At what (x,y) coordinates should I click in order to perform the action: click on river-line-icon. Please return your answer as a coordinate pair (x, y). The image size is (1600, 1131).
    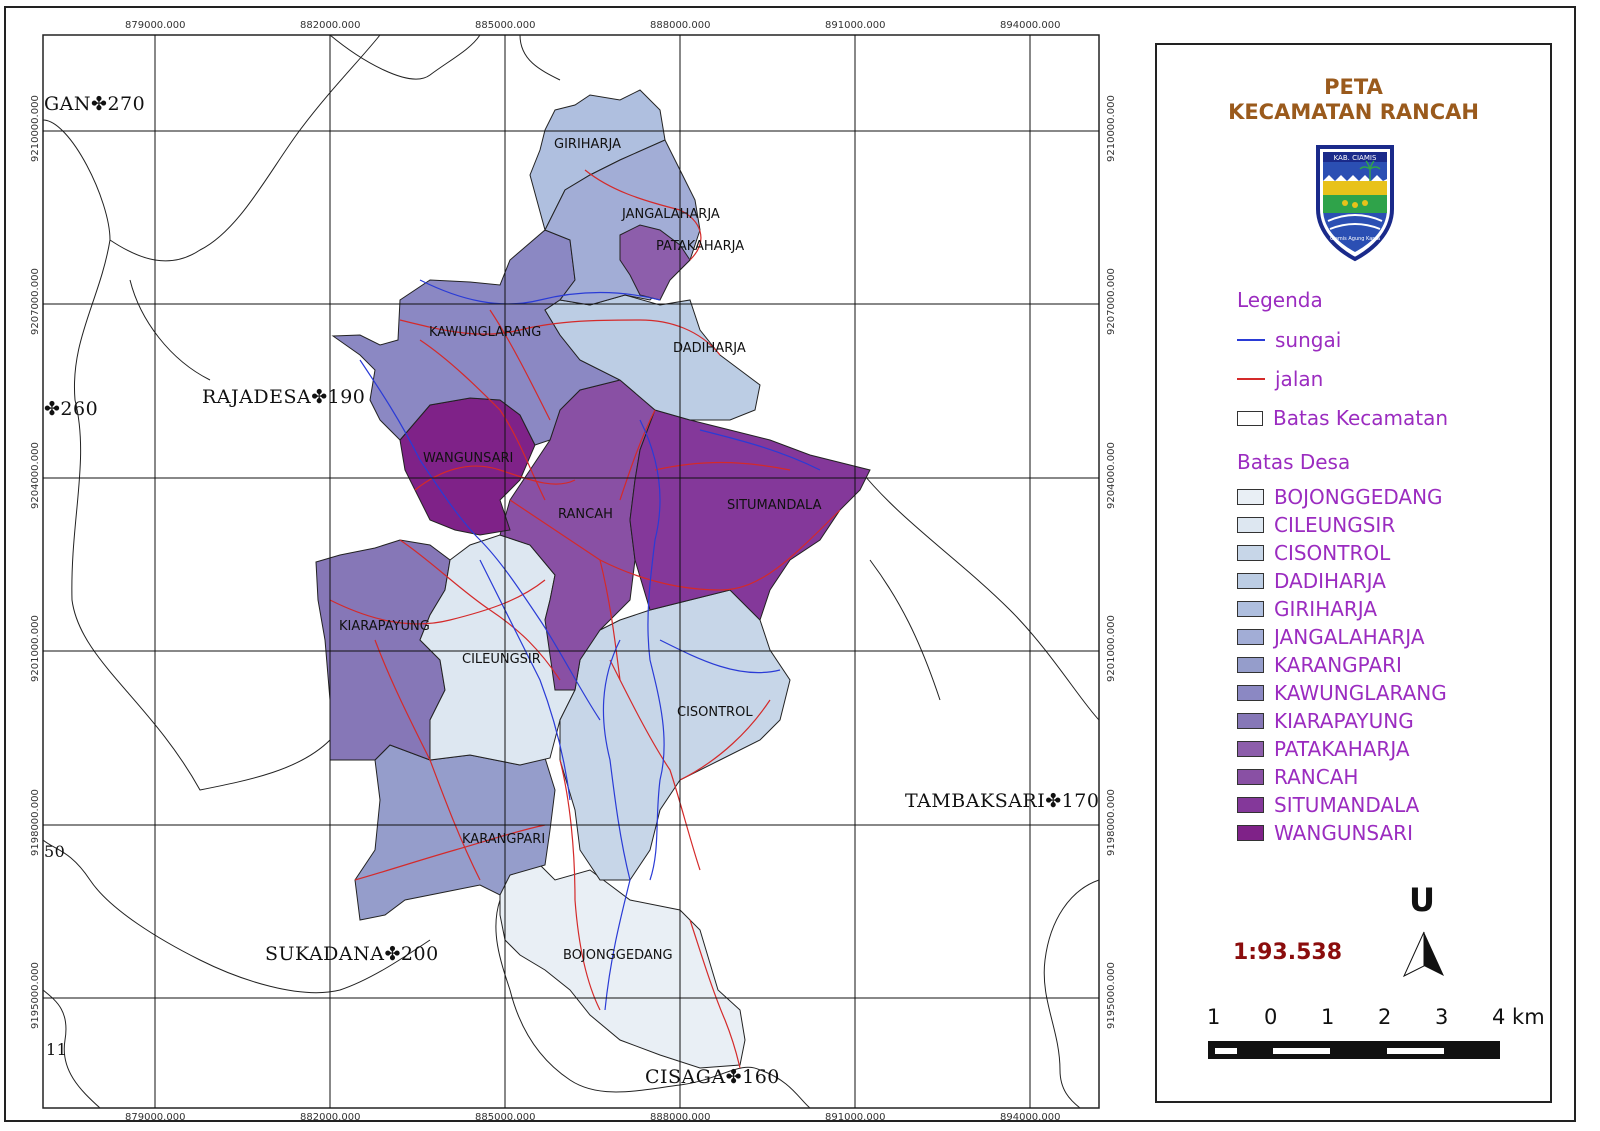
    Looking at the image, I should click on (1251, 340).